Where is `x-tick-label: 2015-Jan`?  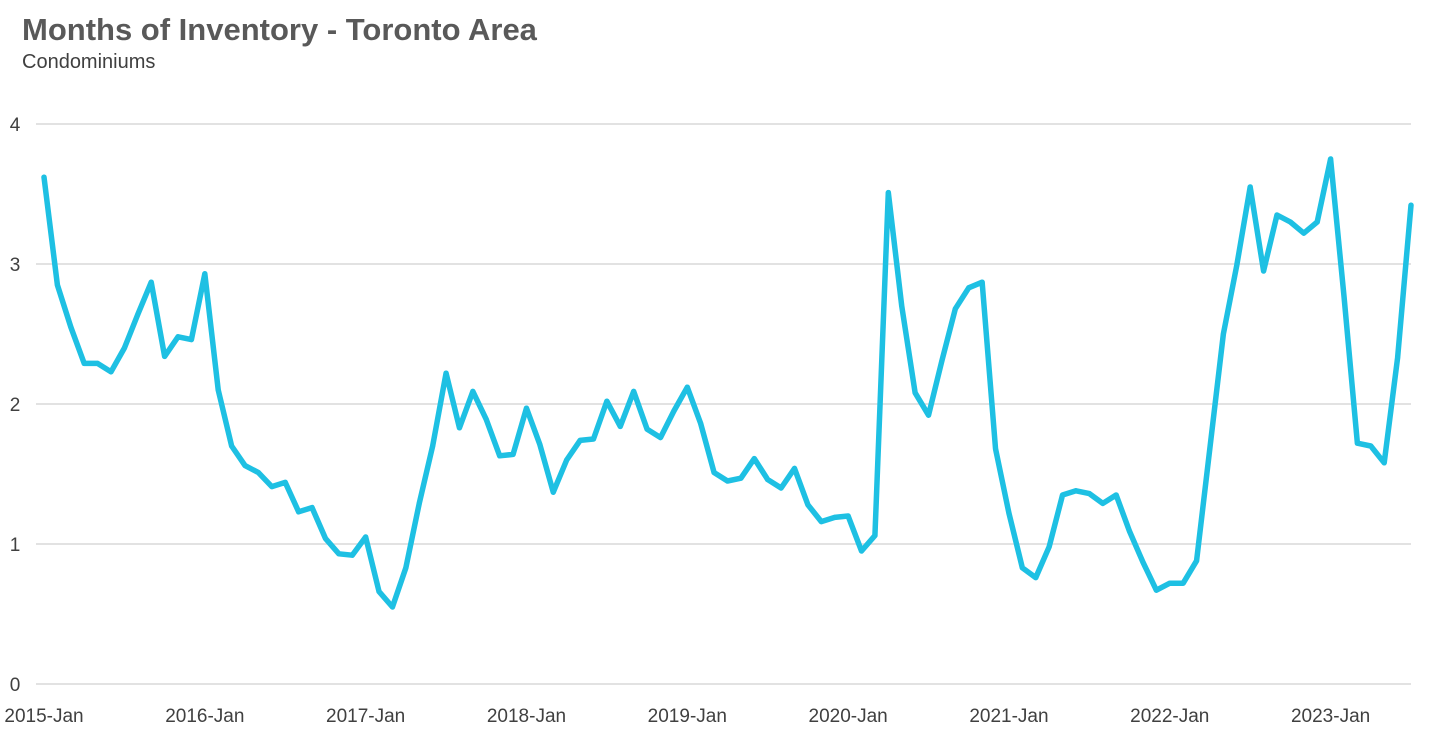 x-tick-label: 2015-Jan is located at coordinates (43, 716).